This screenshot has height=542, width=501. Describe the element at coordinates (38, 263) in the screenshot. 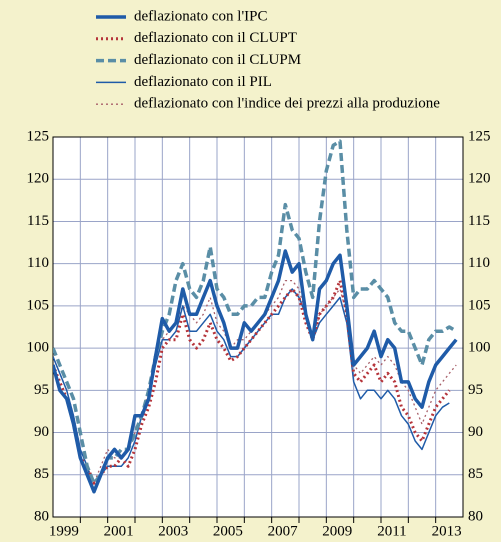

I see `y-tick-label: 110` at that location.